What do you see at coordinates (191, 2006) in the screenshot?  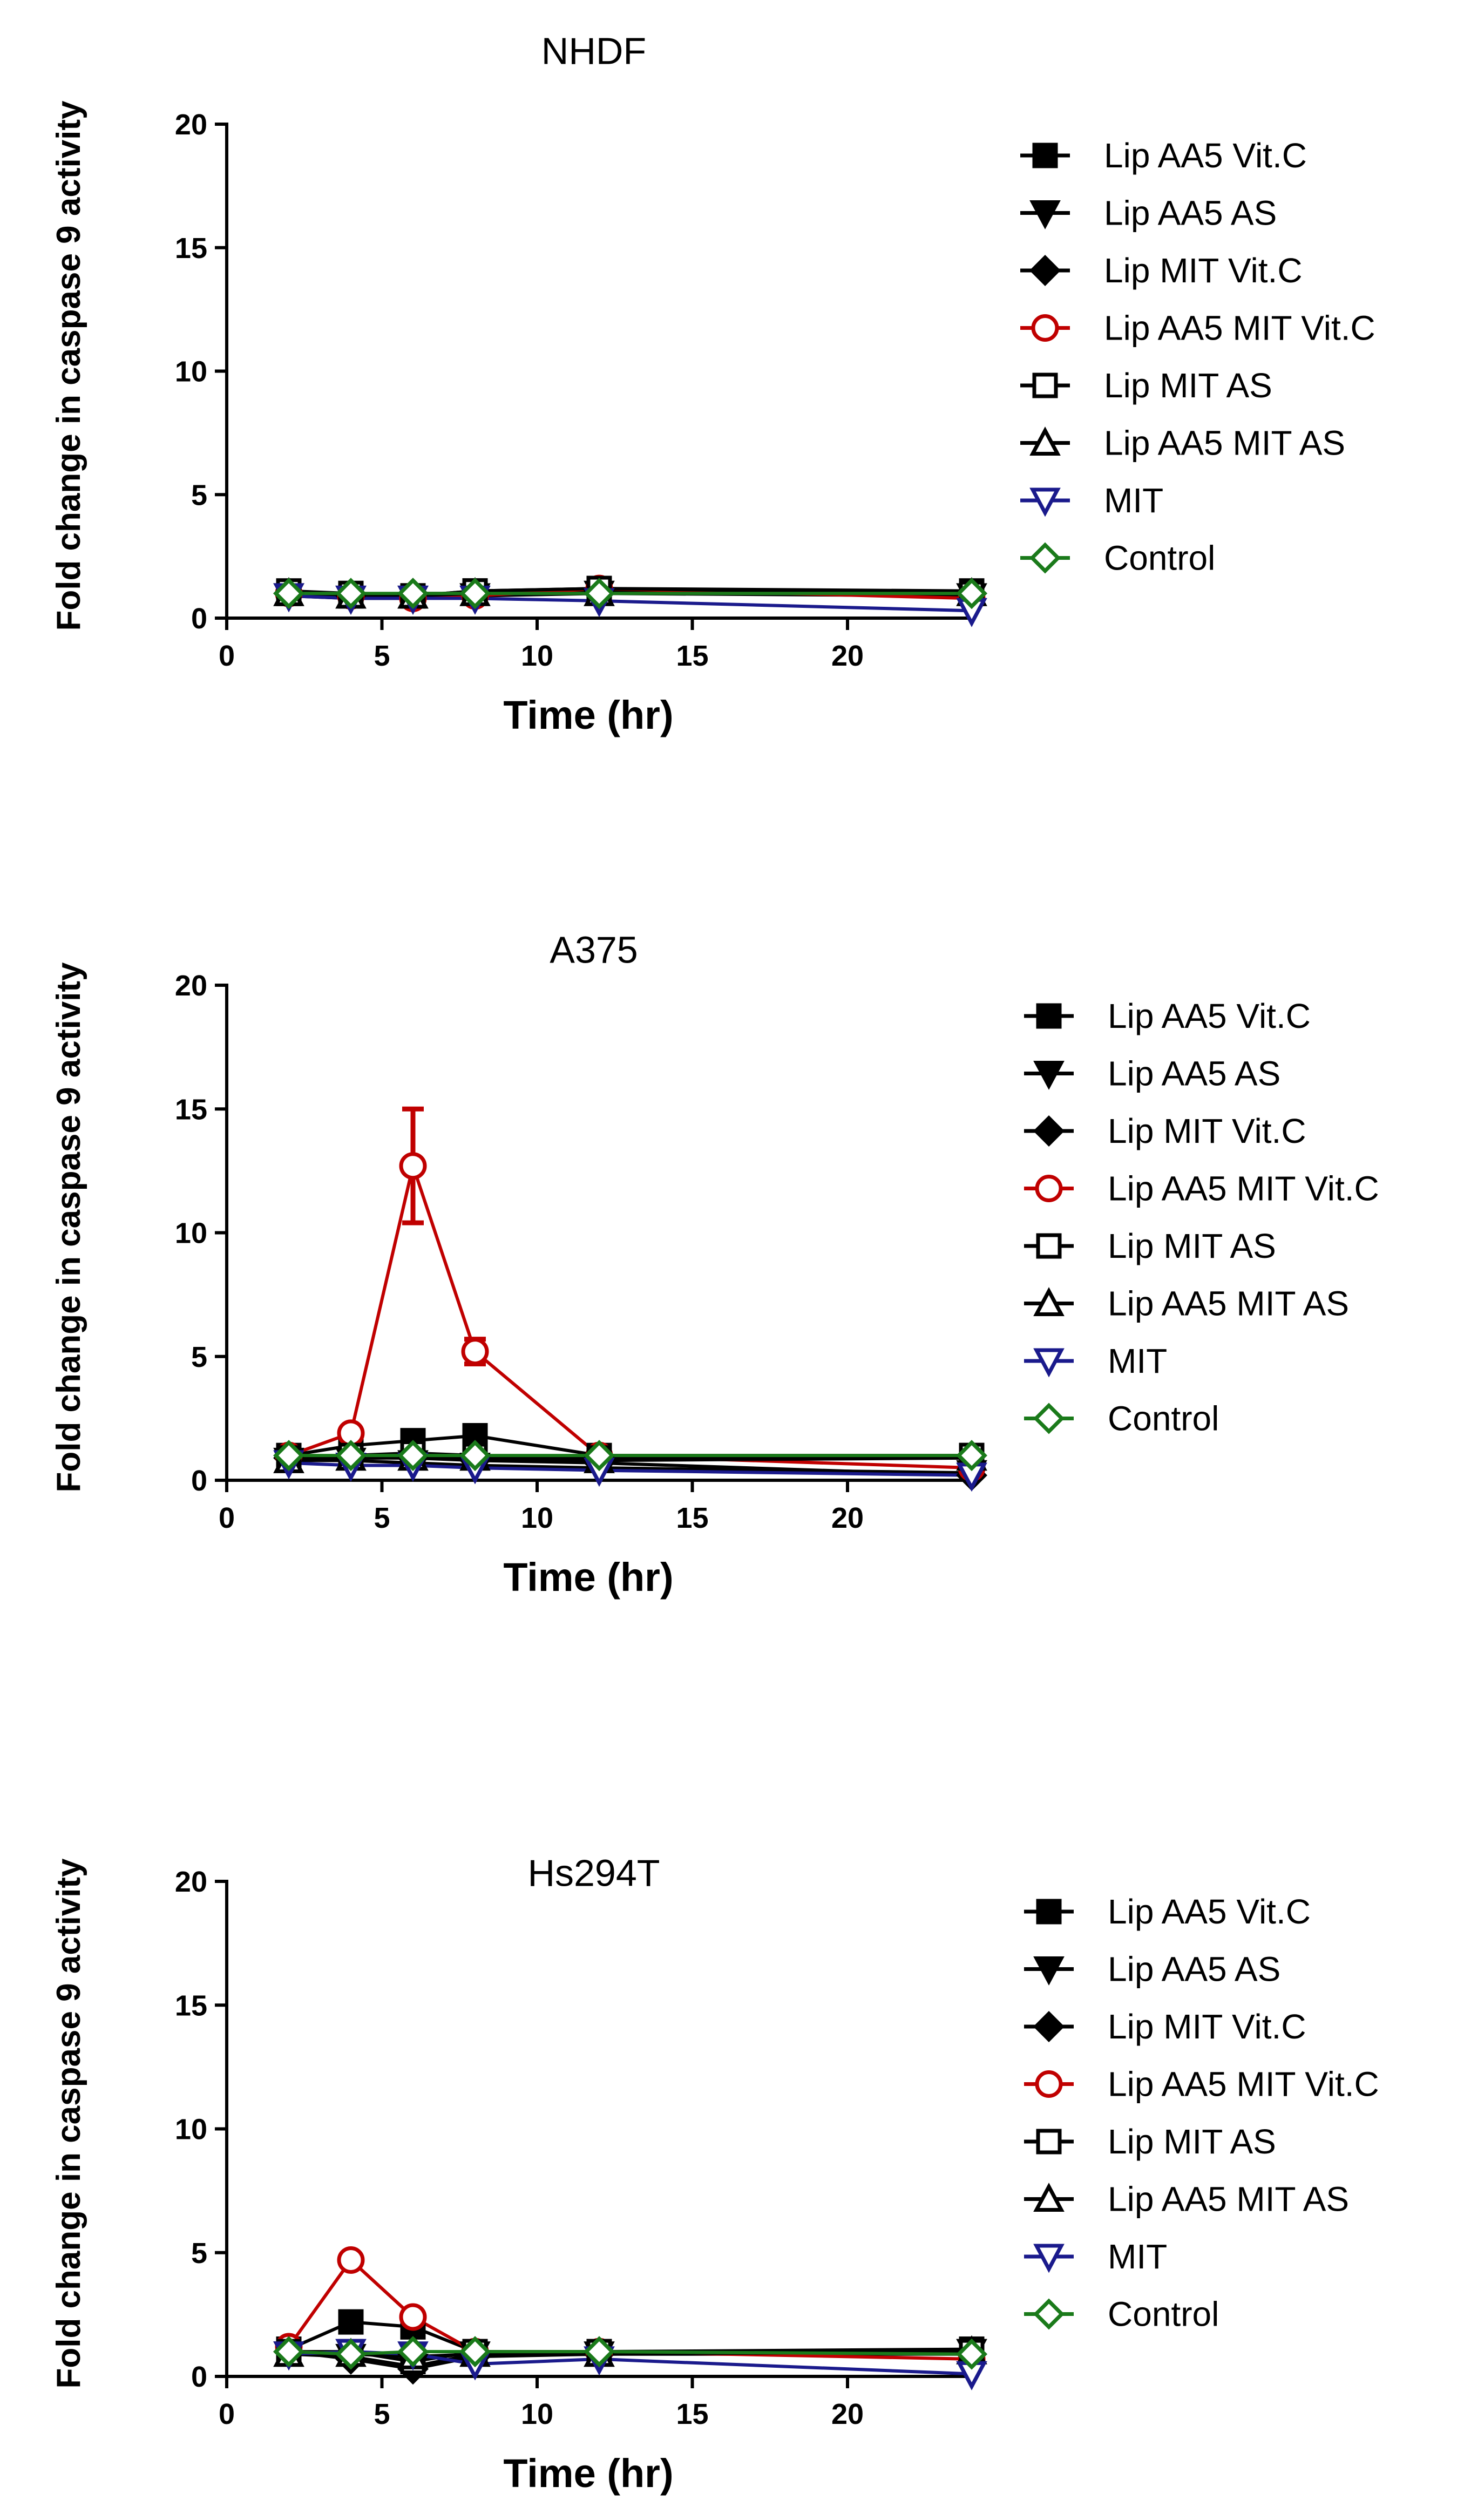 I see `y-tick-label: 15` at bounding box center [191, 2006].